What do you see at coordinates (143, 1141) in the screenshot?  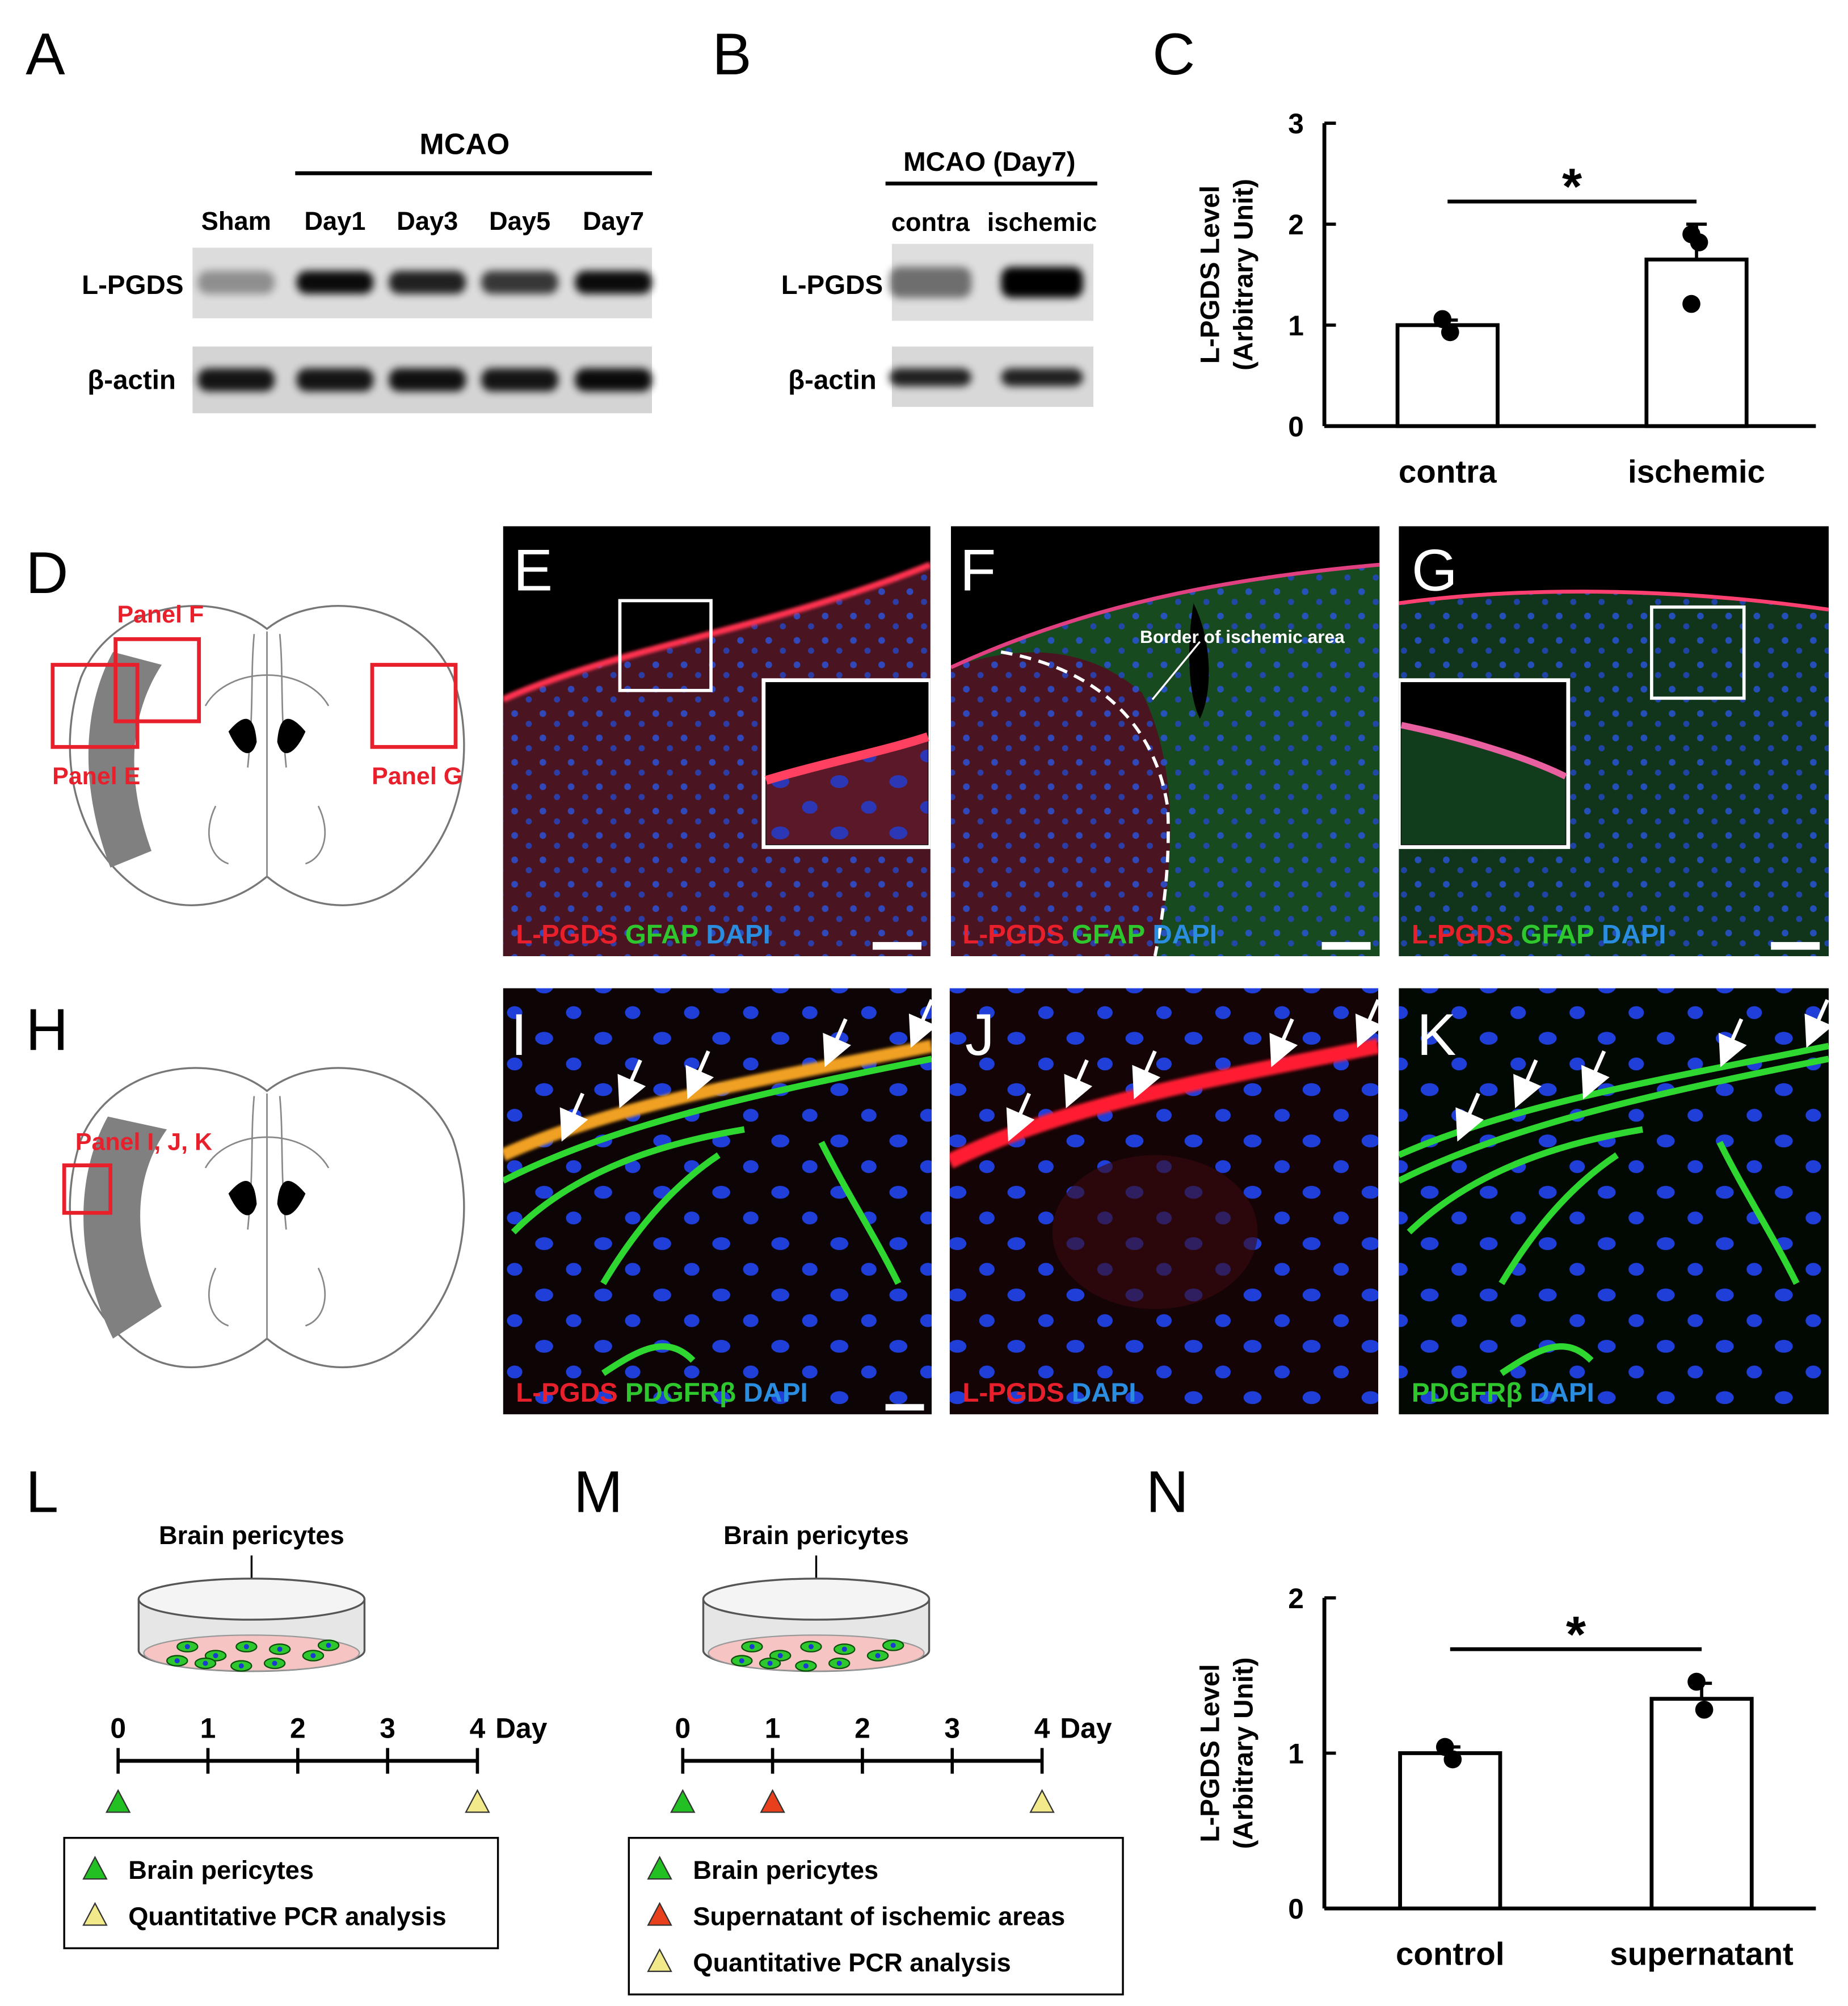 I see `box-label: Panel I, J, K` at bounding box center [143, 1141].